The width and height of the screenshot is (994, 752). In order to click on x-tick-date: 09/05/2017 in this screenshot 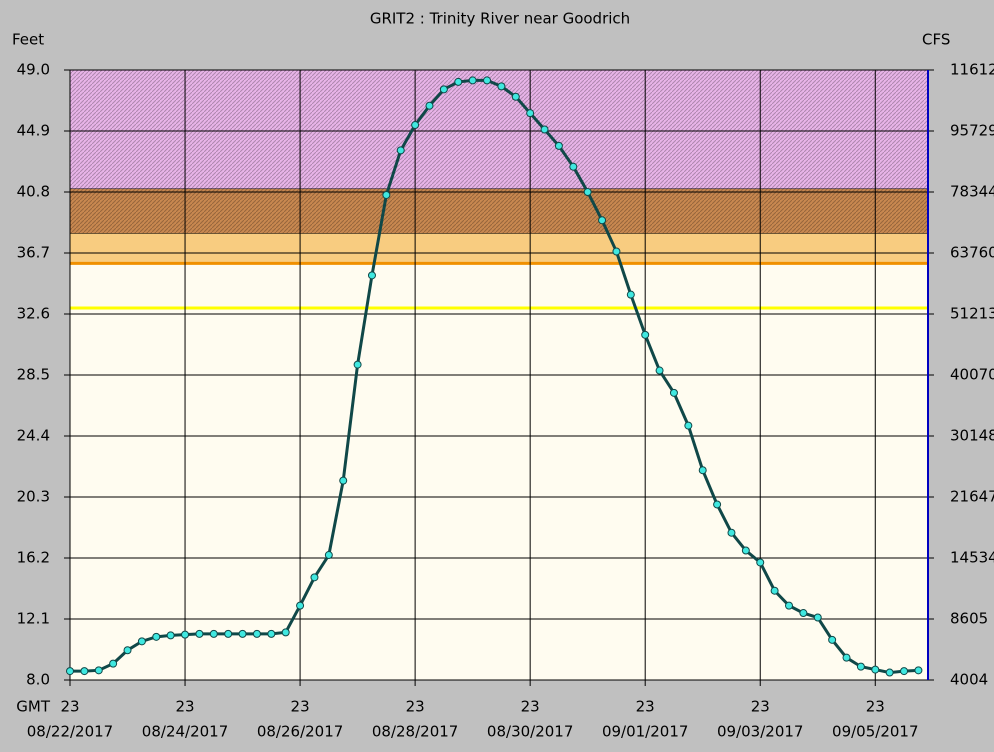, I will do `click(875, 732)`.